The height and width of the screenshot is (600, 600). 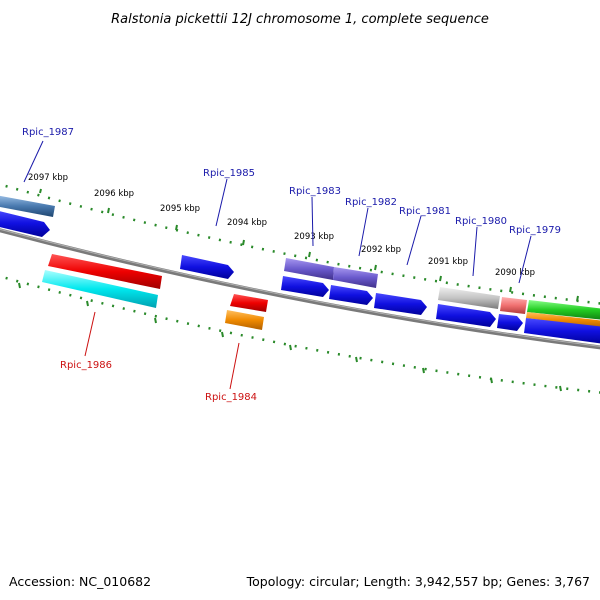 I want to click on gene-bar-orange, so click(x=244, y=320).